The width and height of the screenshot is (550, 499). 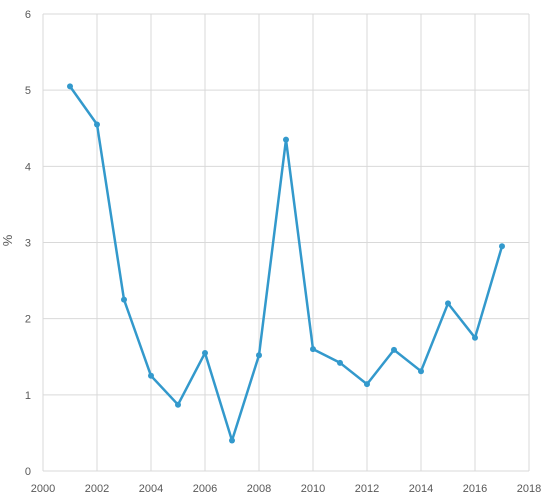 What do you see at coordinates (475, 489) in the screenshot?
I see `x-tick-label: 2016` at bounding box center [475, 489].